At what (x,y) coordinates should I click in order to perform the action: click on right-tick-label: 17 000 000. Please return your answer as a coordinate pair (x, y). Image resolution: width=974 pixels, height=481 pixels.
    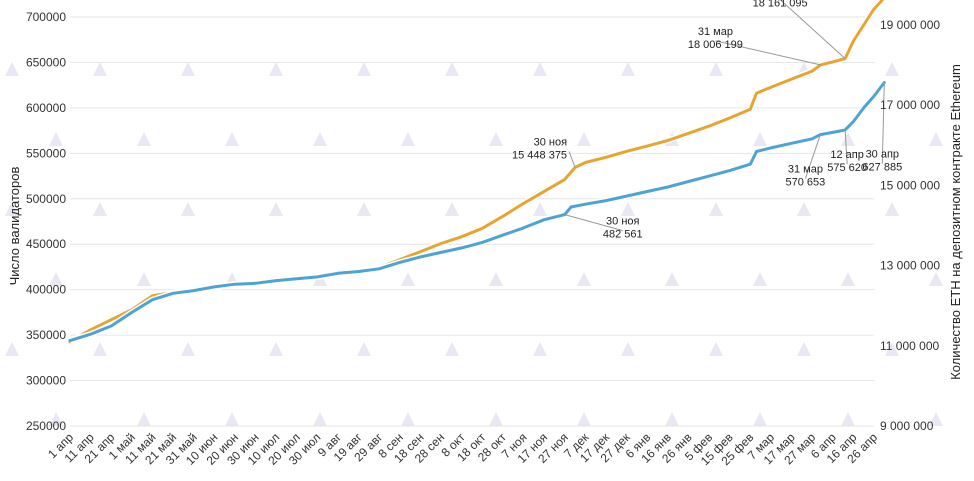
    Looking at the image, I should click on (910, 105).